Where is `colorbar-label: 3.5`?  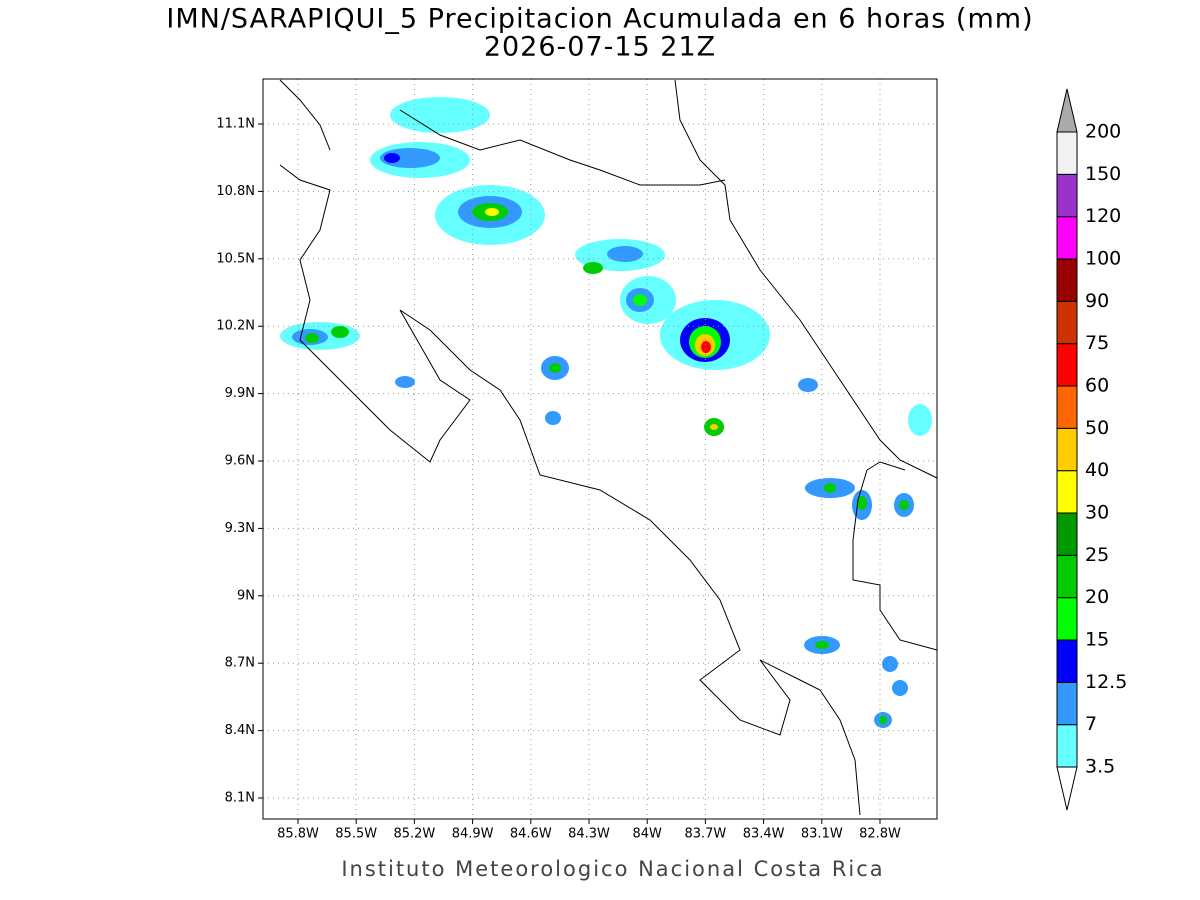 colorbar-label: 3.5 is located at coordinates (1100, 767).